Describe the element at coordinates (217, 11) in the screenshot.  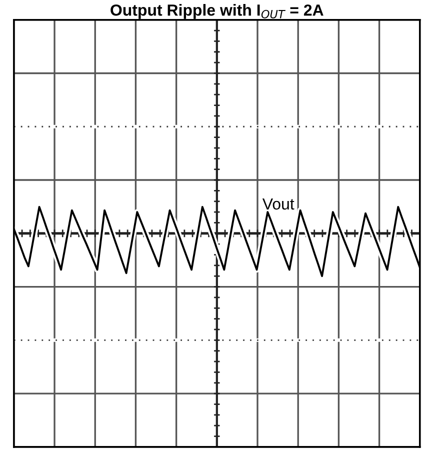
I see `chart-title: Output Ripple with I$_{OUT}$ = 2A` at that location.